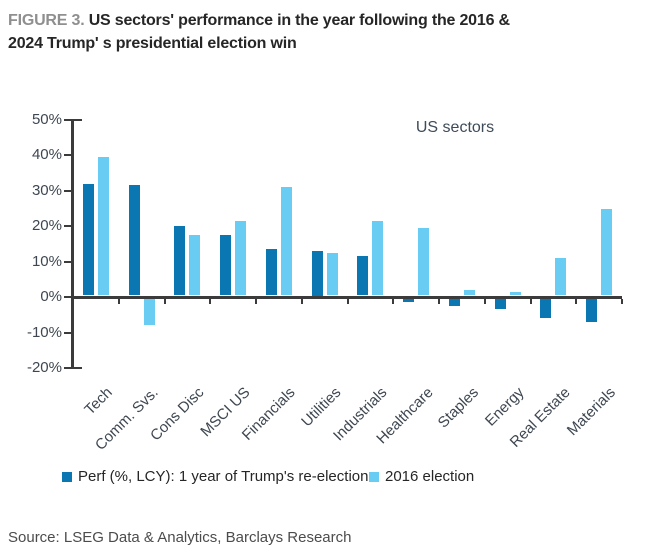 This screenshot has width=650, height=560. I want to click on bar-materials-2016, so click(607, 252).